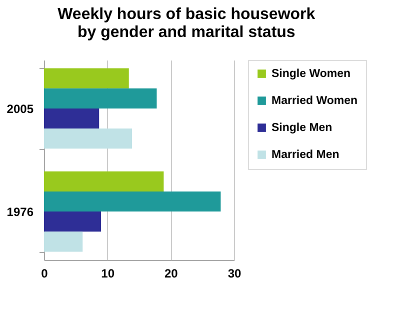  Describe the element at coordinates (315, 100) in the screenshot. I see `legend-label: Married Women` at that location.